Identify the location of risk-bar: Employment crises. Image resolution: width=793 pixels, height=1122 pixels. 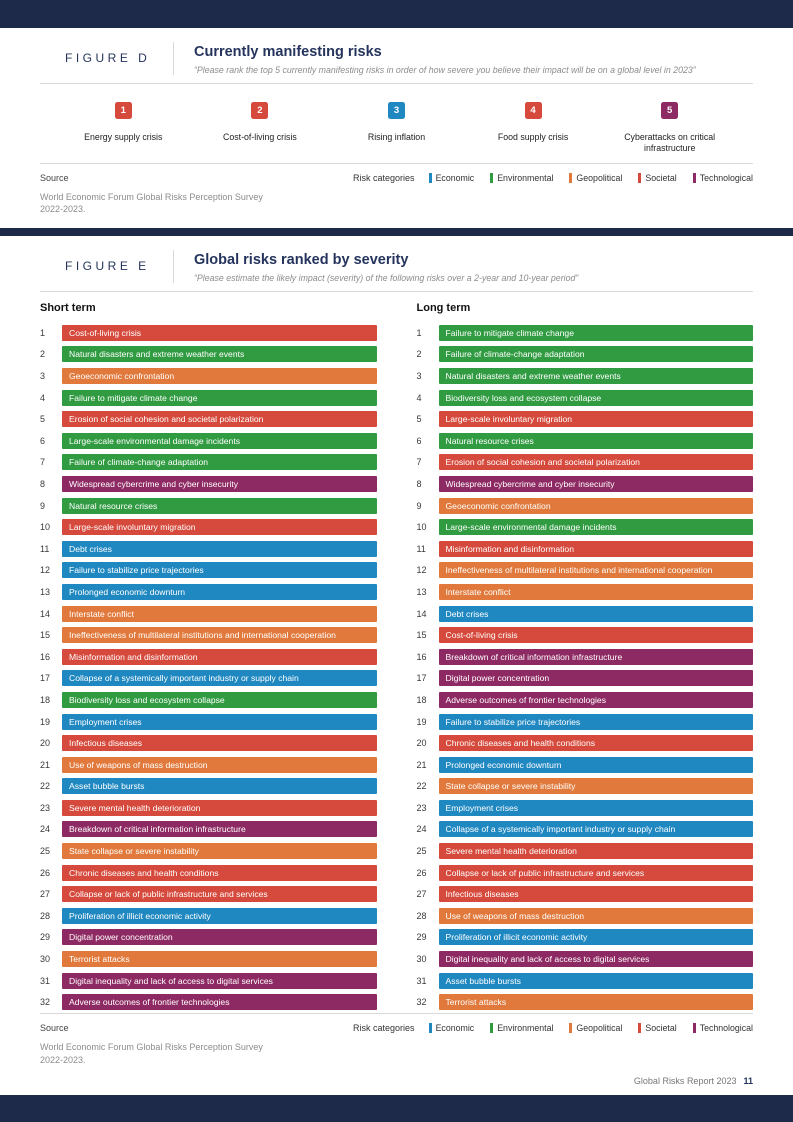
(595, 807).